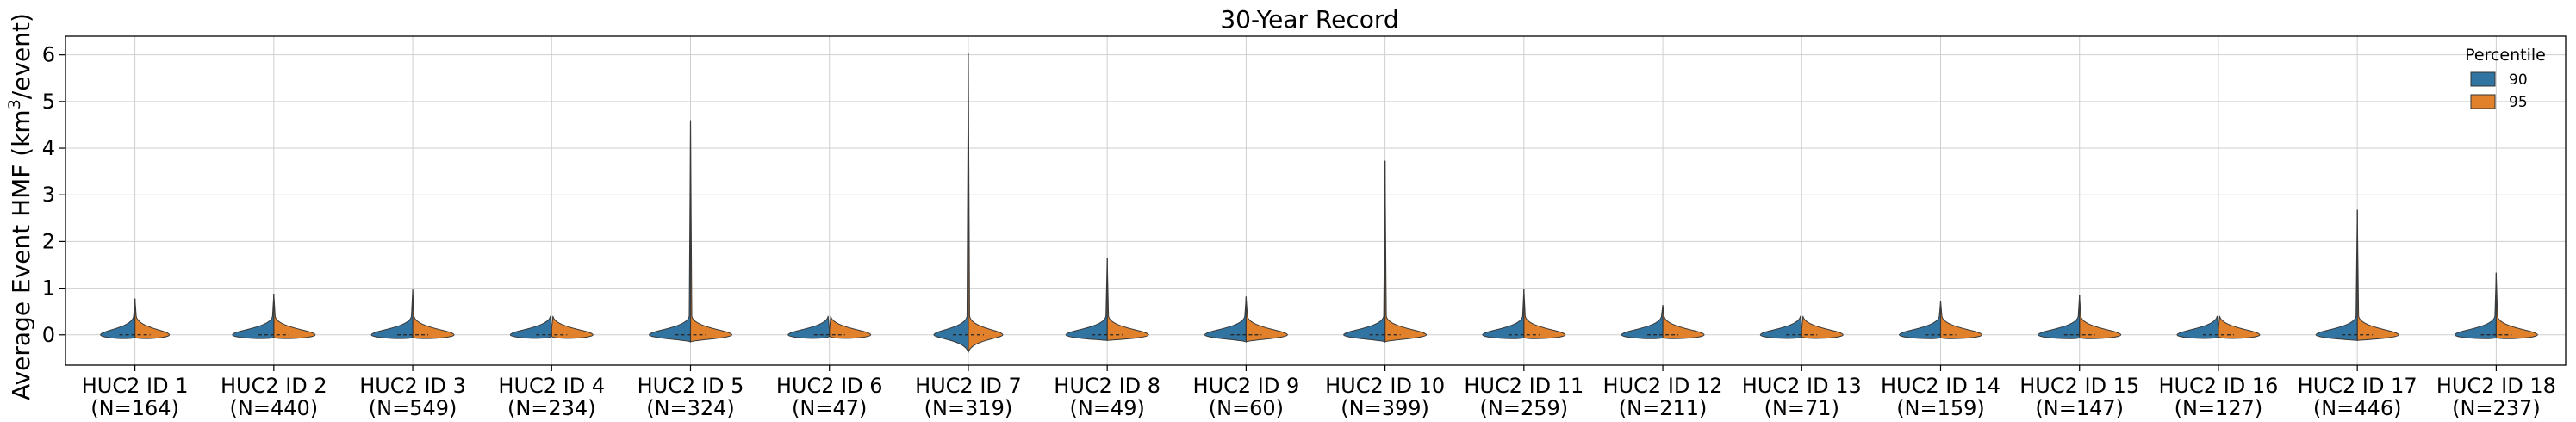 Image resolution: width=2576 pixels, height=422 pixels. I want to click on x-tick-count: (N=399), so click(1385, 408).